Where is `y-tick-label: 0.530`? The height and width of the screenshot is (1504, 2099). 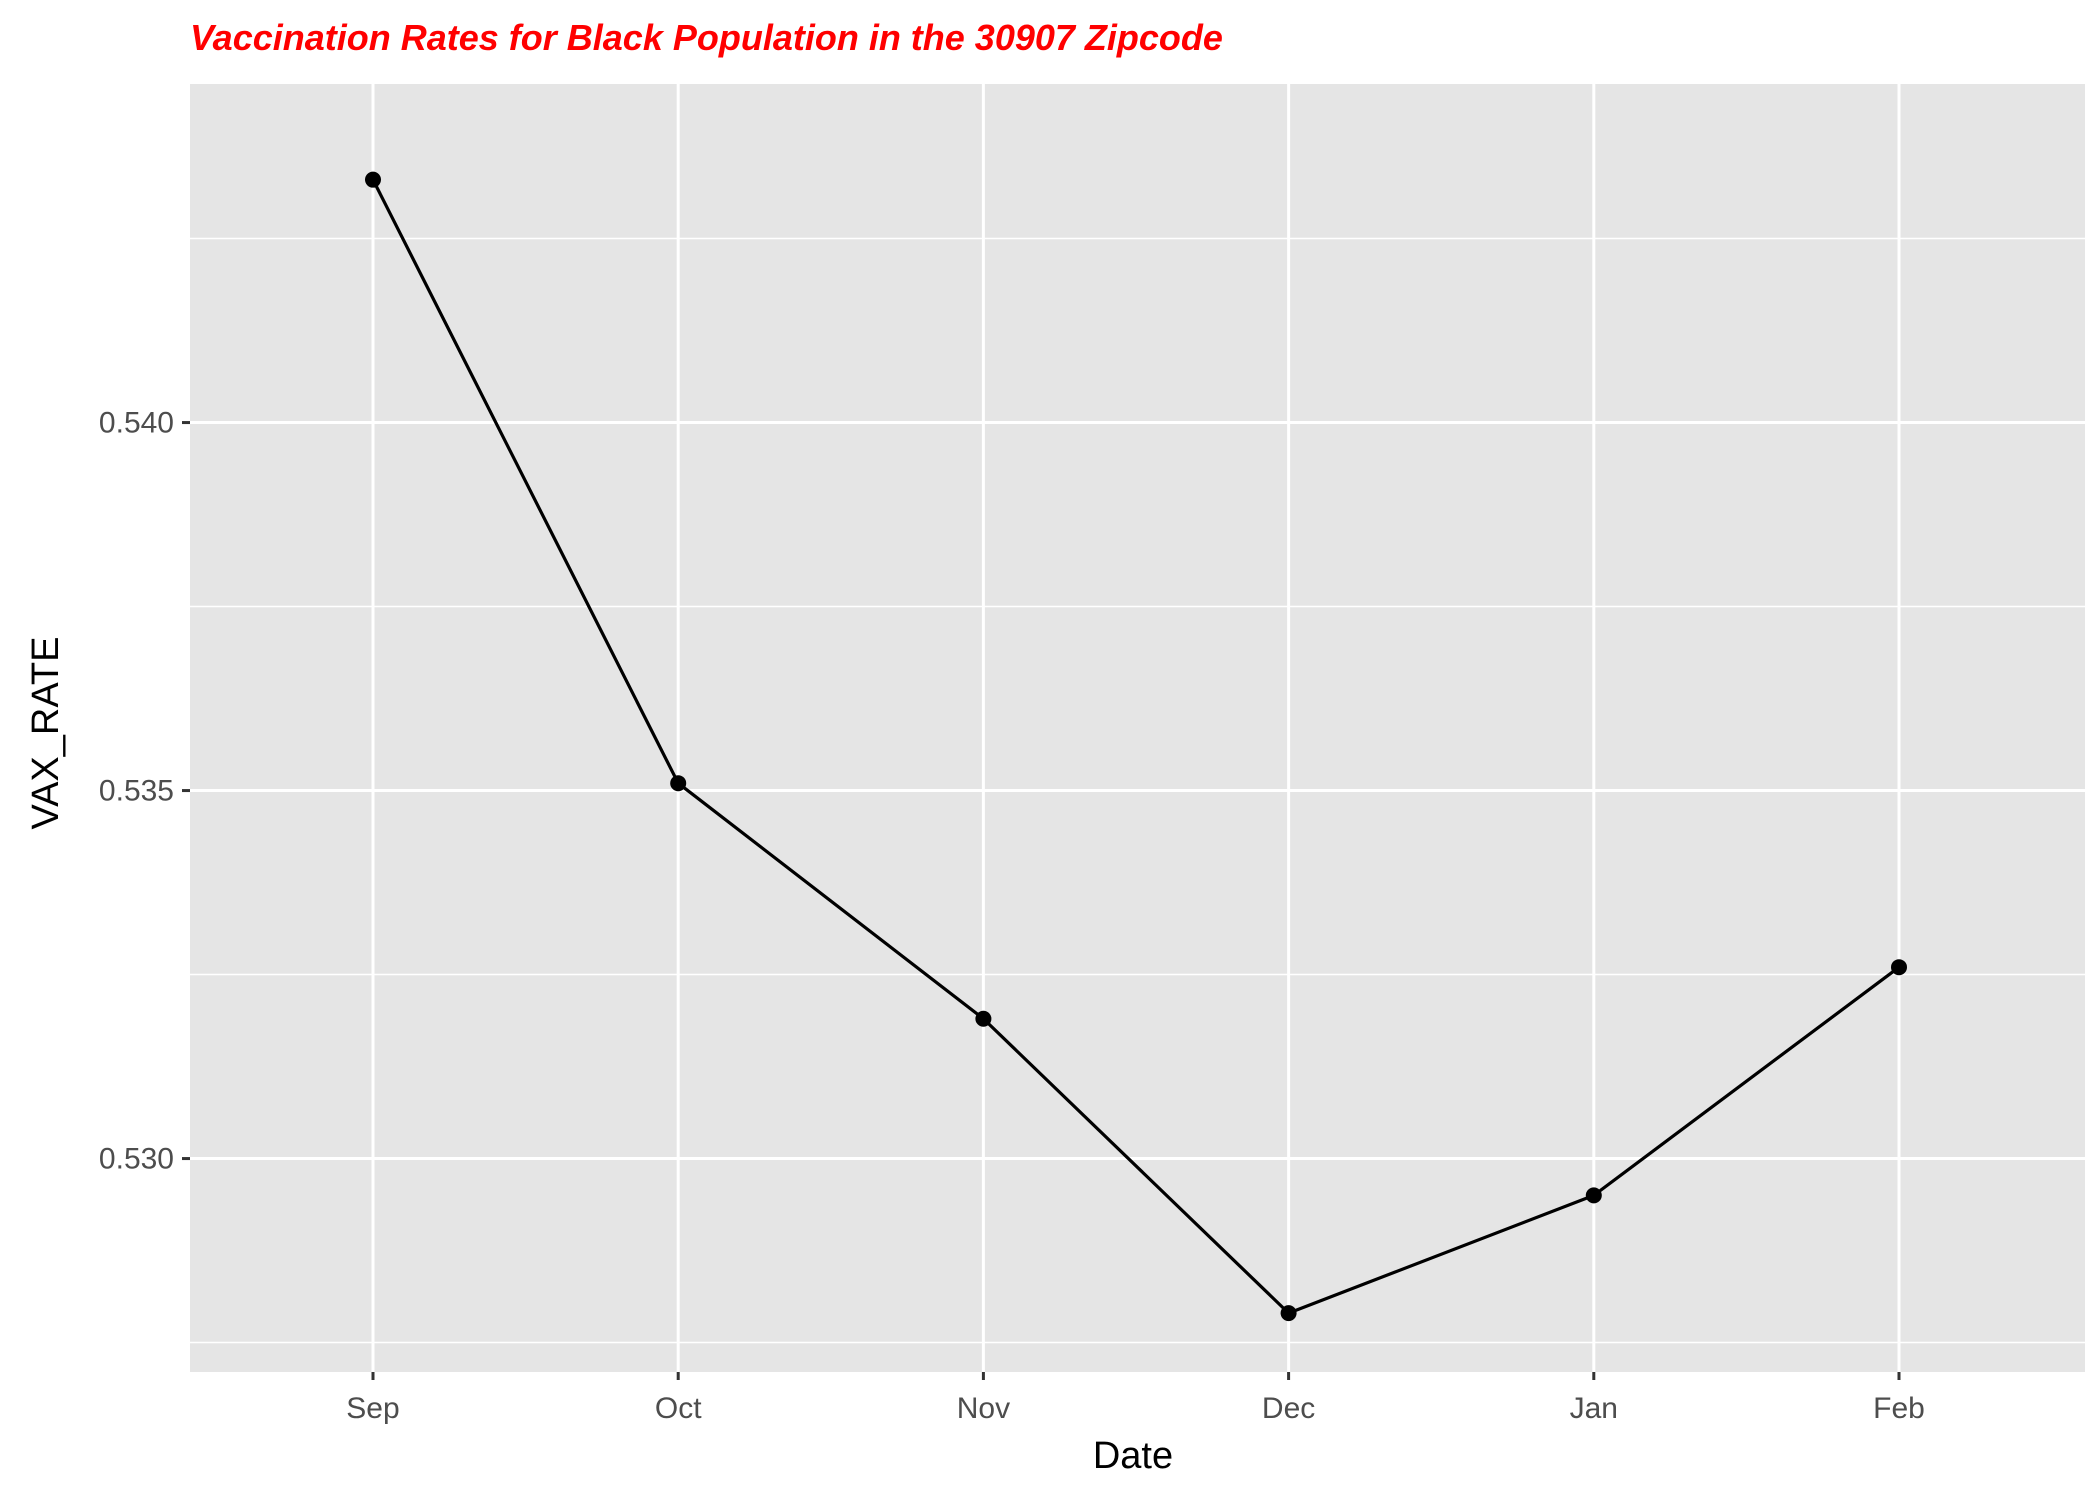 y-tick-label: 0.530 is located at coordinates (136, 1159).